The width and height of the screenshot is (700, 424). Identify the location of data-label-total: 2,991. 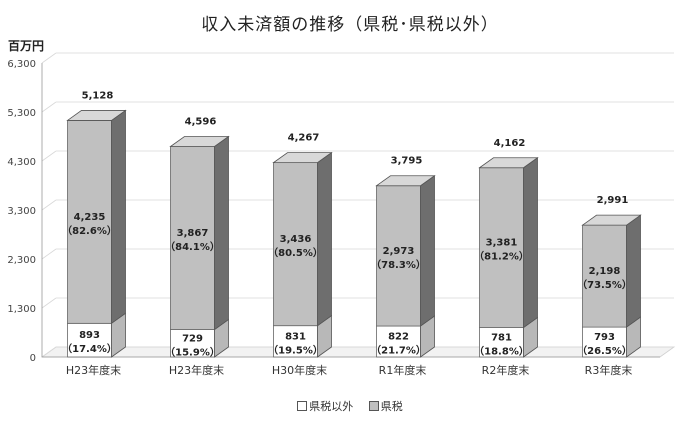
(613, 200).